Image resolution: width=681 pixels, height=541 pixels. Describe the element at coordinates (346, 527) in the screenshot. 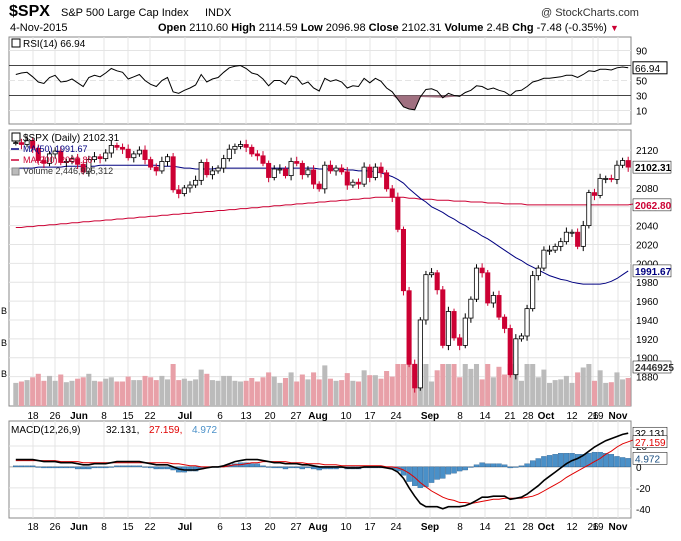

I see `x-axis-label: 10` at that location.